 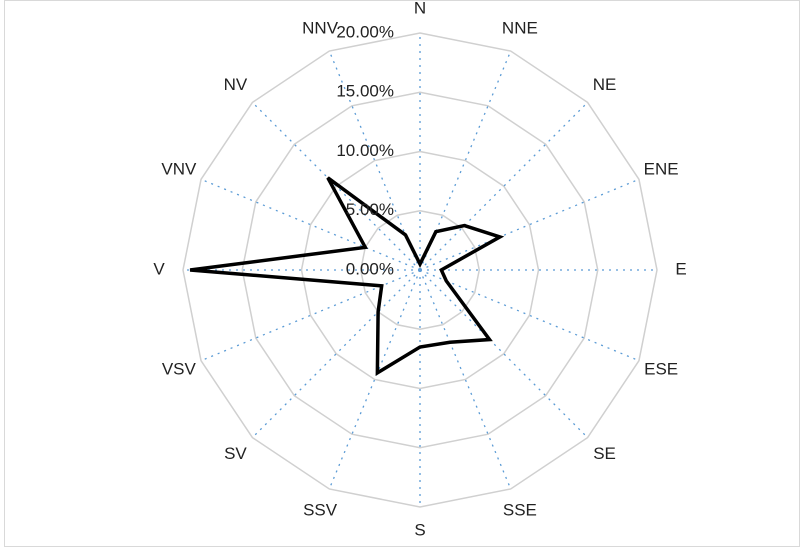 What do you see at coordinates (420, 8) in the screenshot?
I see `category-label: N` at bounding box center [420, 8].